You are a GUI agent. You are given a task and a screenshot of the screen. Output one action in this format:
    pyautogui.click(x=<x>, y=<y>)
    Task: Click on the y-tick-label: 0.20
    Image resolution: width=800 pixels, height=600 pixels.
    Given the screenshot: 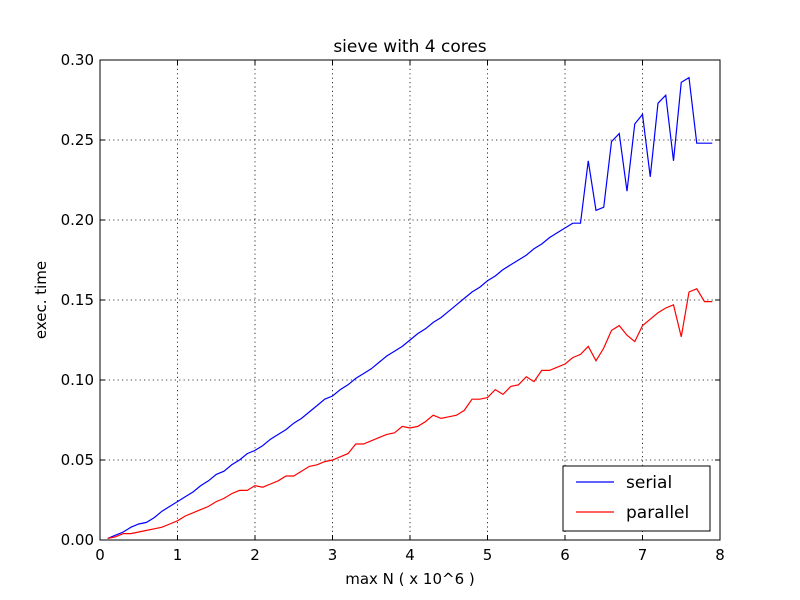 What is the action you would take?
    pyautogui.click(x=77, y=220)
    